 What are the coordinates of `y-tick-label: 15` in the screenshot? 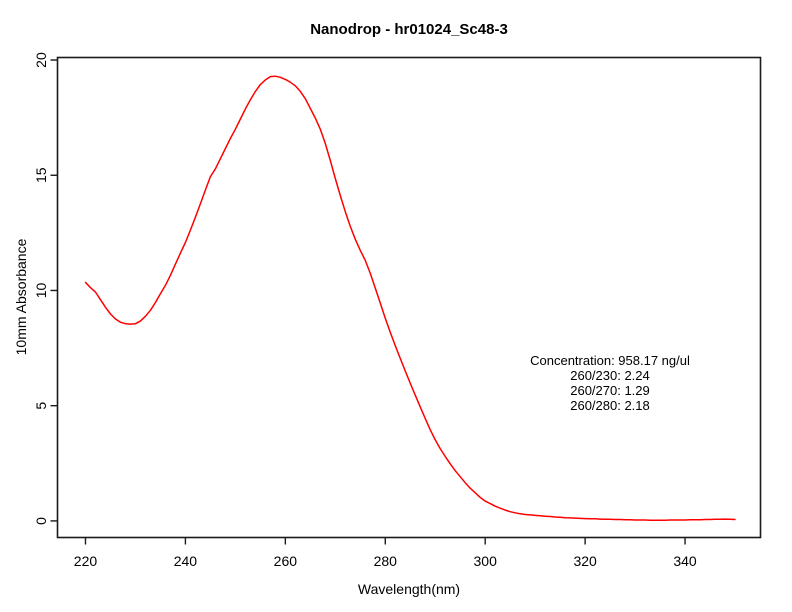 It's located at (41, 175).